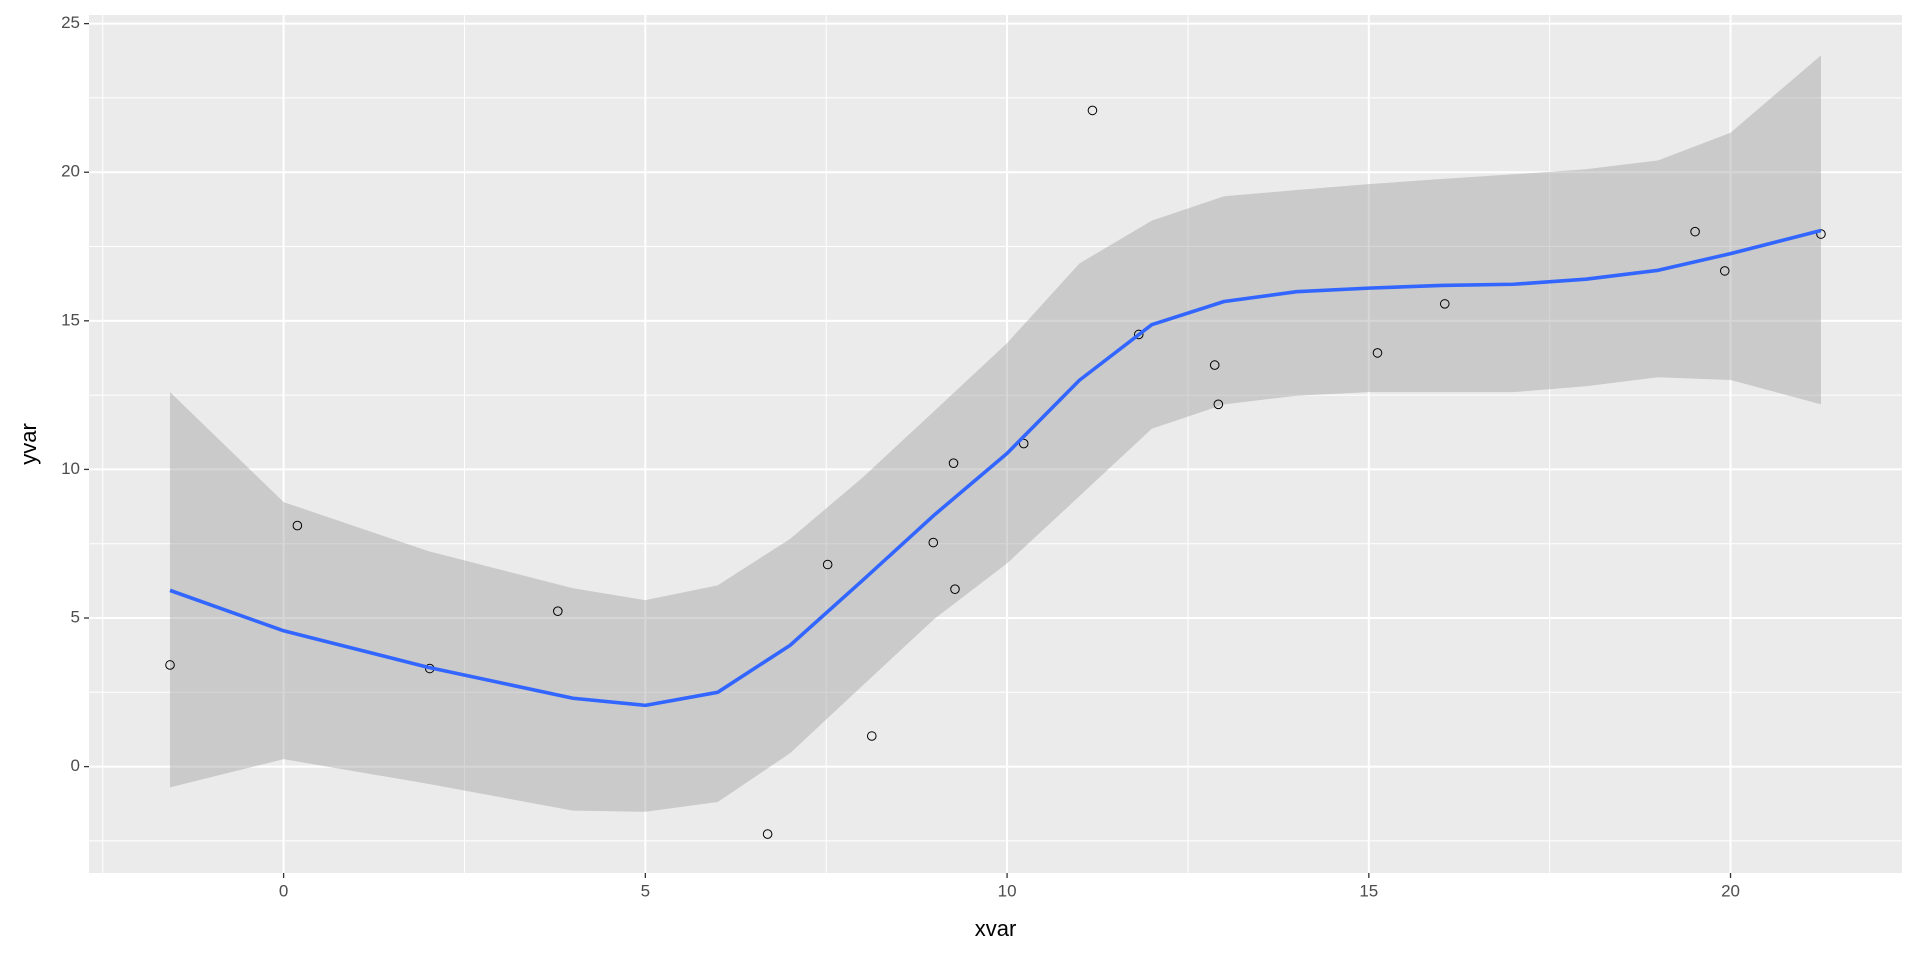 This screenshot has height=960, width=1920. Describe the element at coordinates (1007, 890) in the screenshot. I see `x-tick-label: 10` at that location.